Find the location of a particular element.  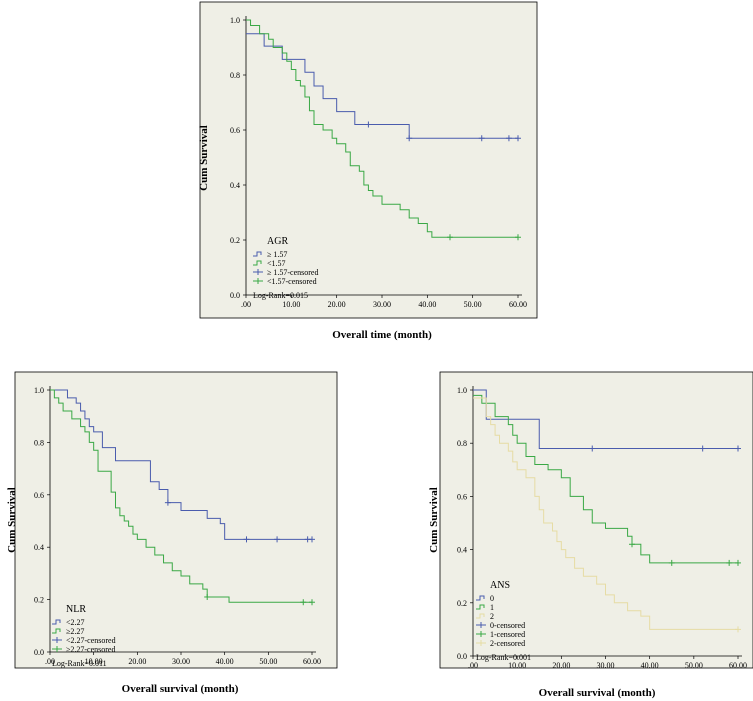

legend-label: ≥ 1.57 is located at coordinates (277, 254).